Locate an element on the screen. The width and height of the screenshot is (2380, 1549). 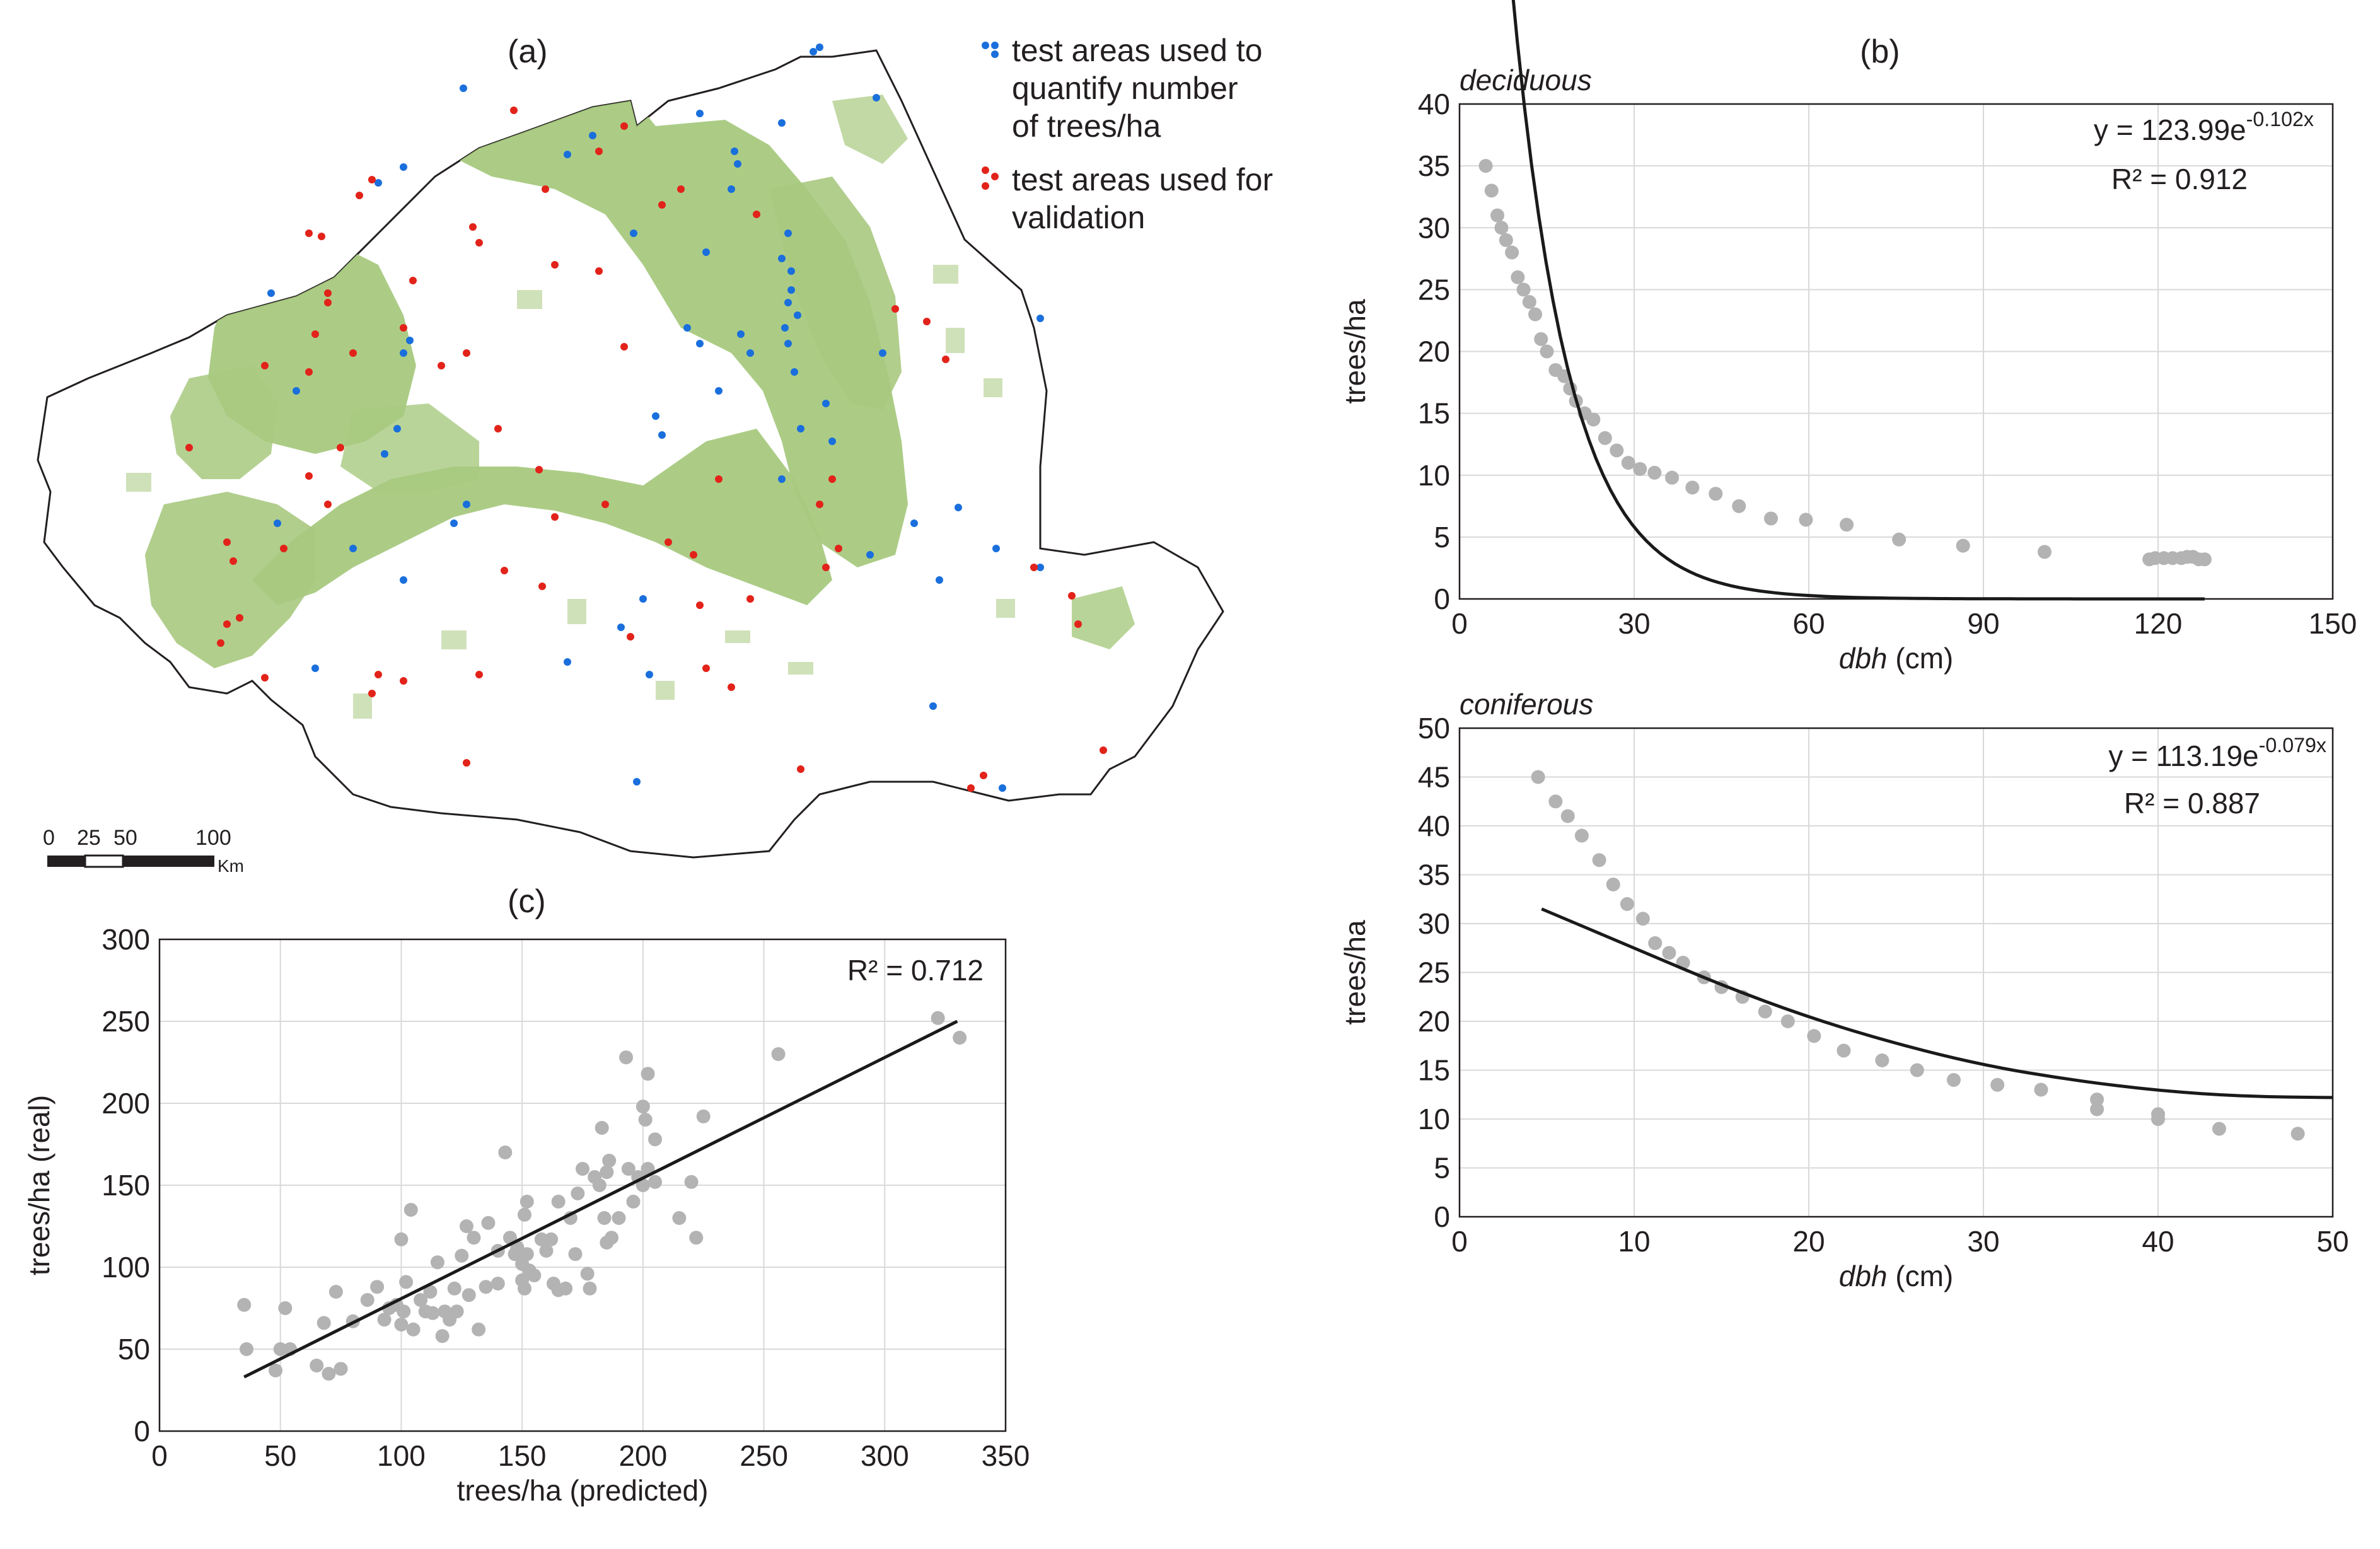
y-axis-label: trees/ha (real) is located at coordinates (39, 1185).